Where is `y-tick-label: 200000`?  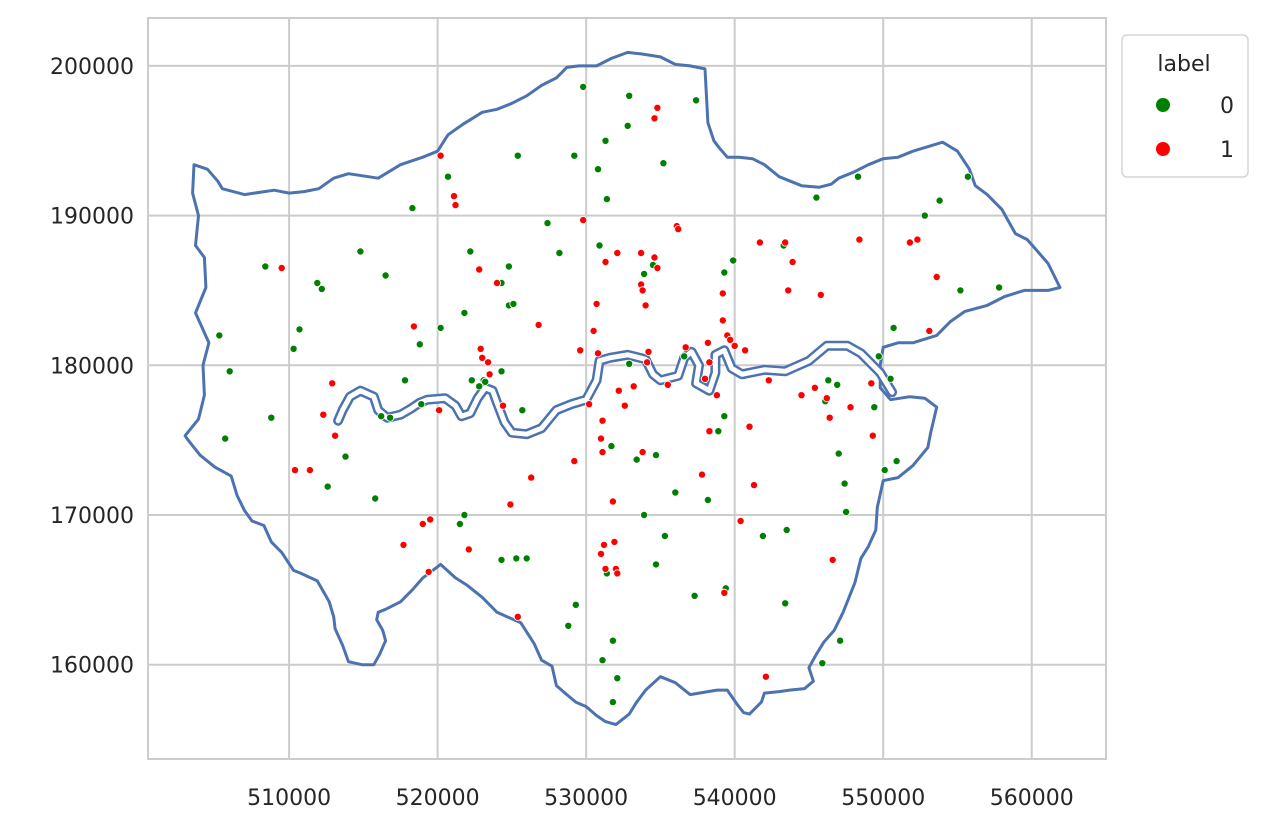
y-tick-label: 200000 is located at coordinates (92, 67).